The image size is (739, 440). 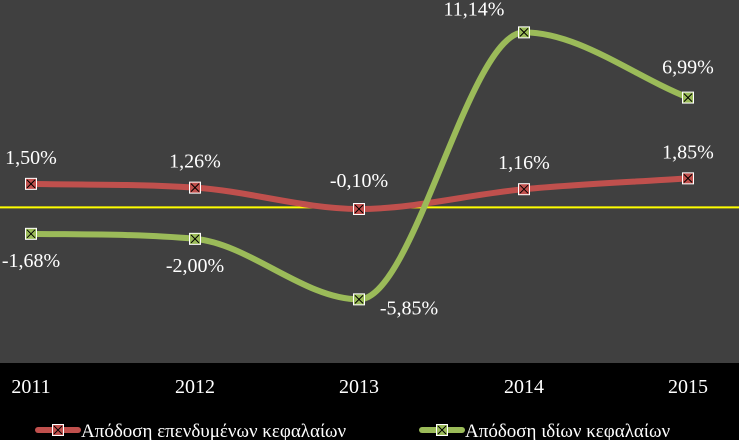 I want to click on data-point-2-2011-cross, so click(x=31, y=234).